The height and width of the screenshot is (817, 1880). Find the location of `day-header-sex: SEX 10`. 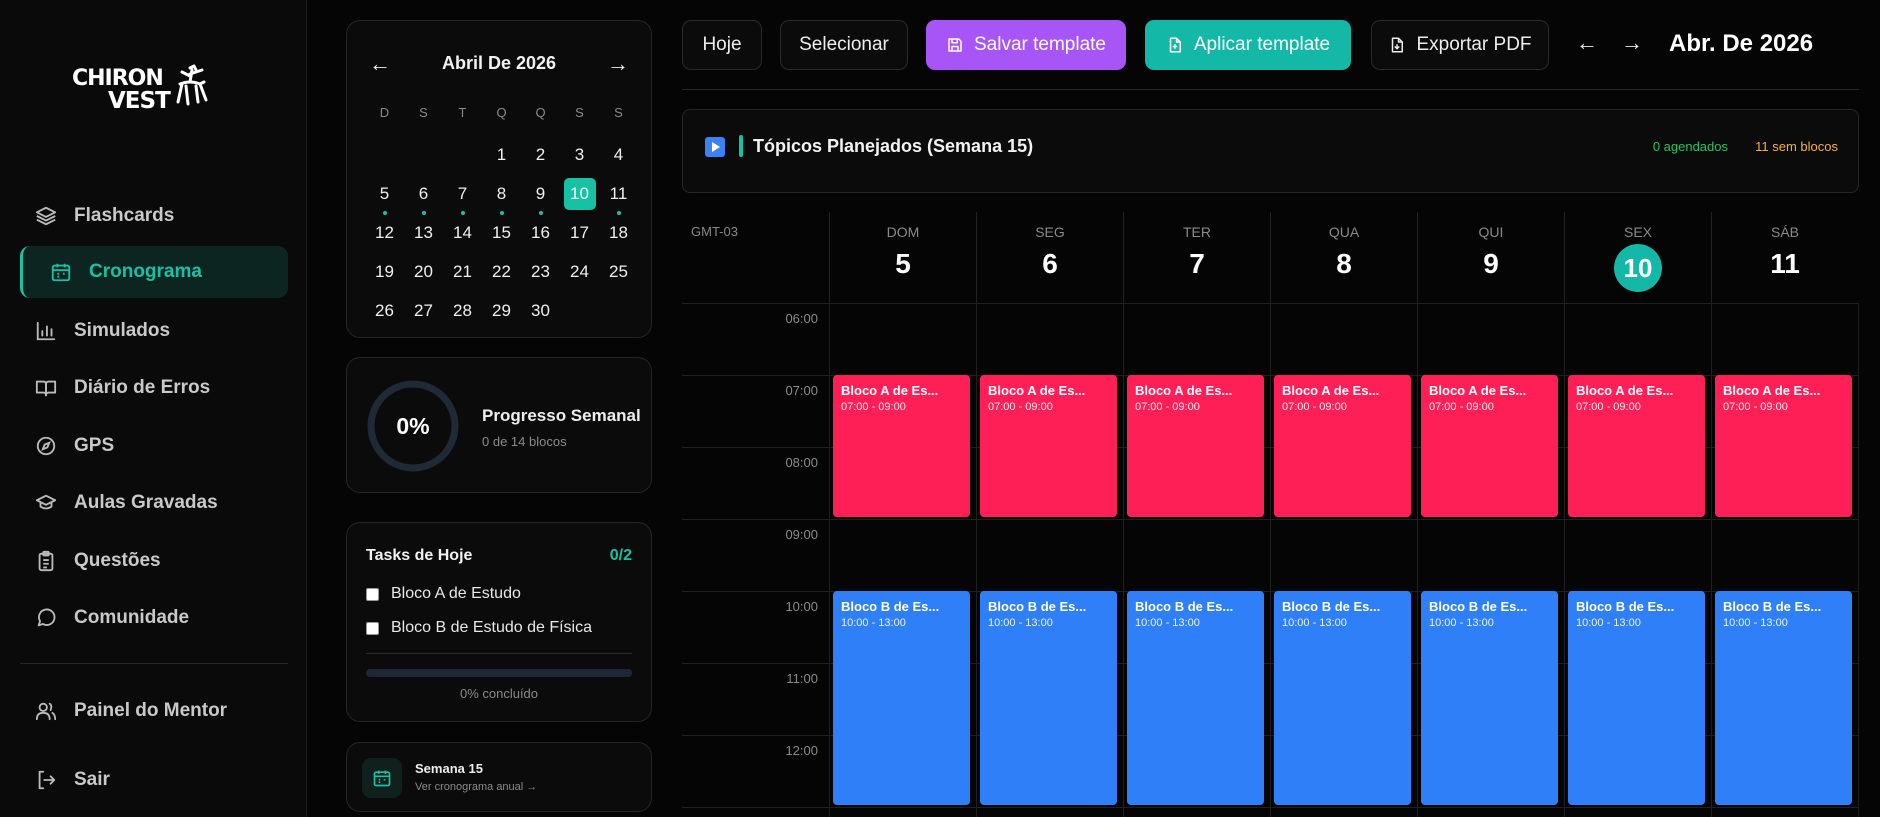

day-header-sex: SEX 10 is located at coordinates (1637, 257).